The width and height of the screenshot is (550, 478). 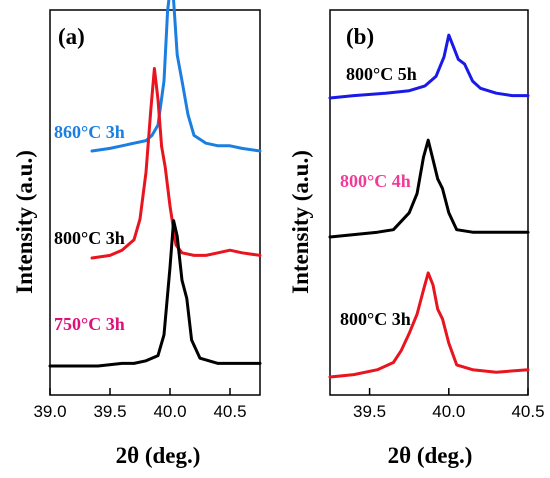 I want to click on panel-b-x-ticks: 39.5 40.0 40.5, so click(x=449, y=404).